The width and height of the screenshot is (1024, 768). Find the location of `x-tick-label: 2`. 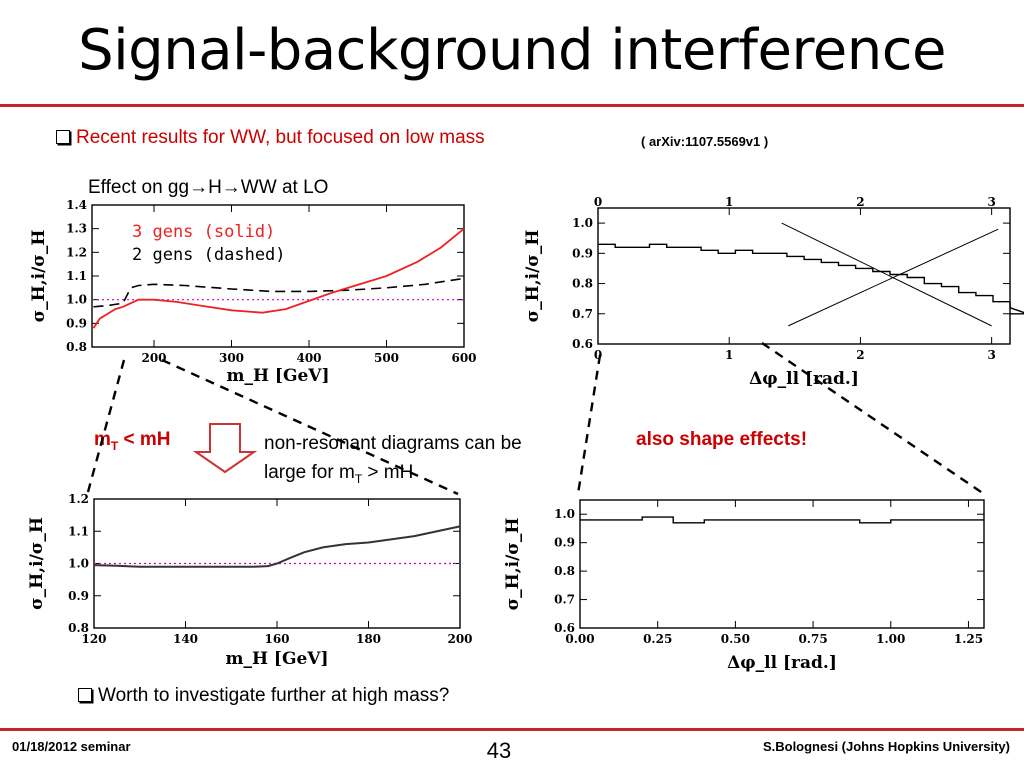

x-tick-label: 2 is located at coordinates (860, 355).